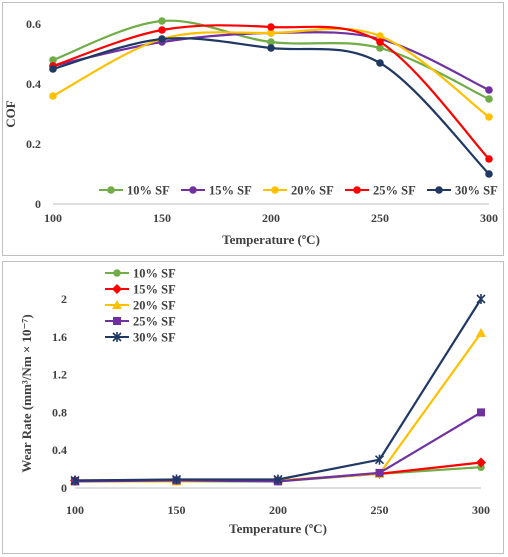 This screenshot has height=557, width=508. I want to click on y-tick-label: 0.2, so click(33, 144).